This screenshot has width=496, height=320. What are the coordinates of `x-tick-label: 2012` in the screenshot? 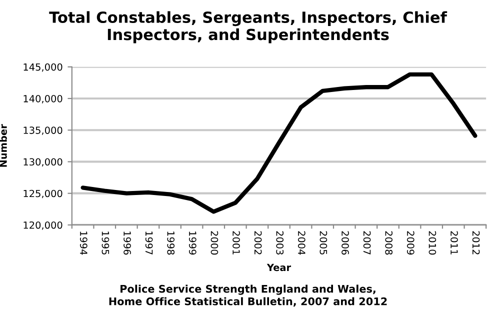 It's located at (476, 242).